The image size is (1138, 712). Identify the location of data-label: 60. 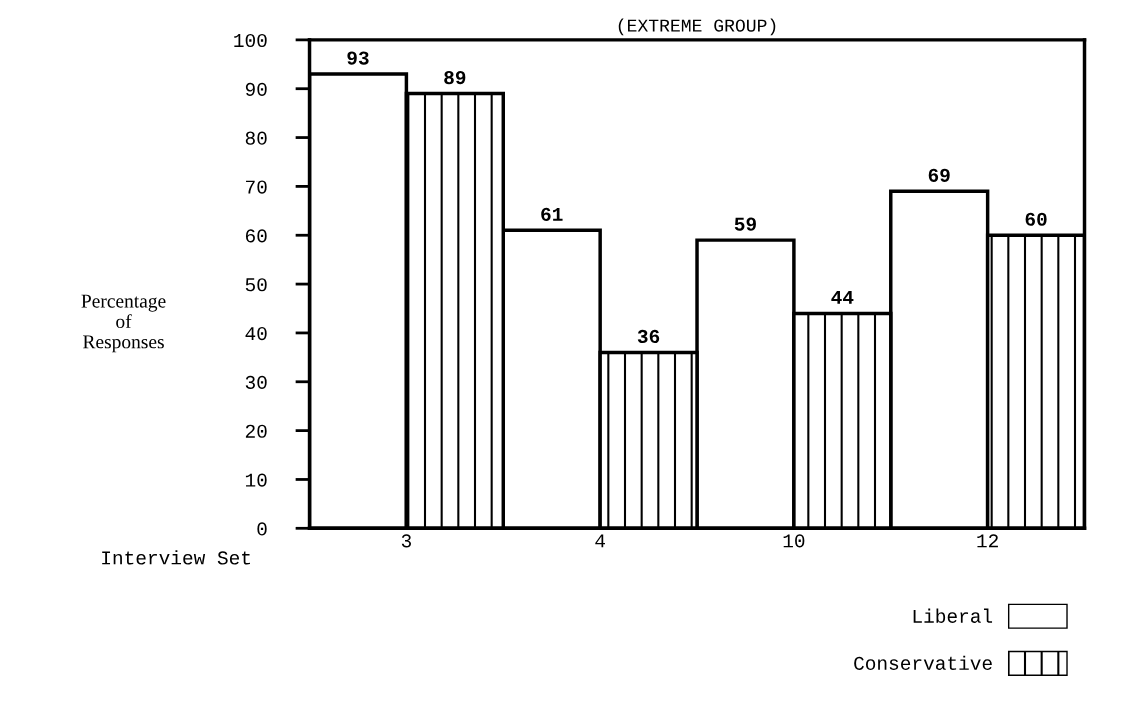
(1036, 219).